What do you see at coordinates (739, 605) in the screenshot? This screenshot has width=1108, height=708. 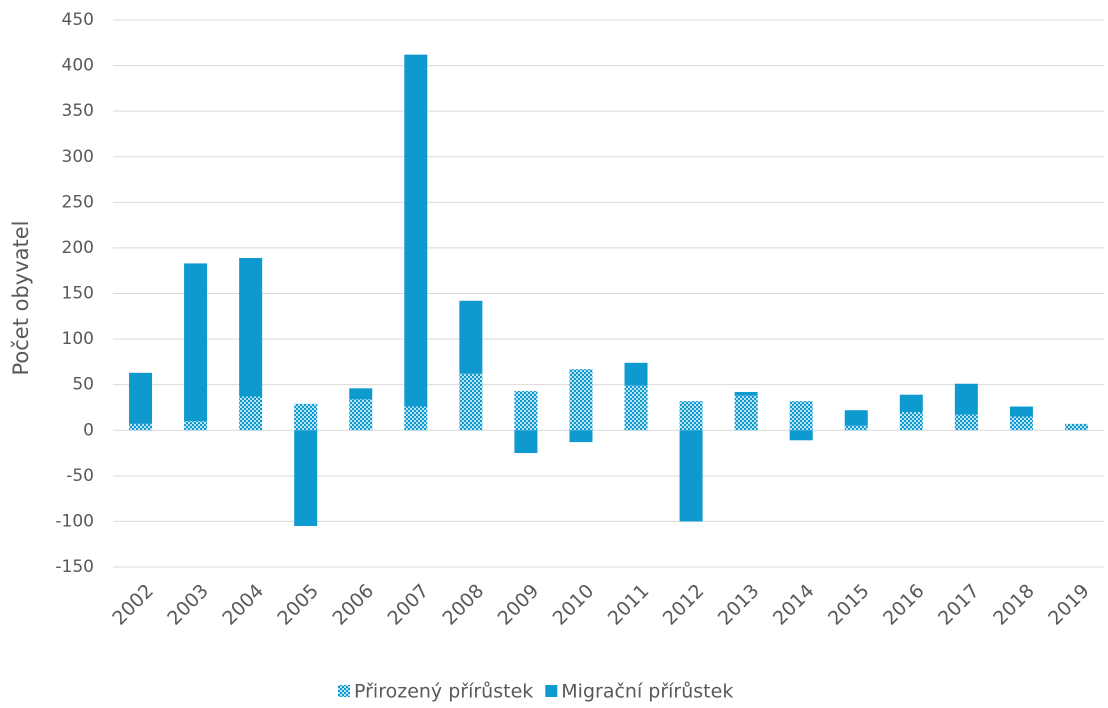 I see `x-tick-label: 2013` at bounding box center [739, 605].